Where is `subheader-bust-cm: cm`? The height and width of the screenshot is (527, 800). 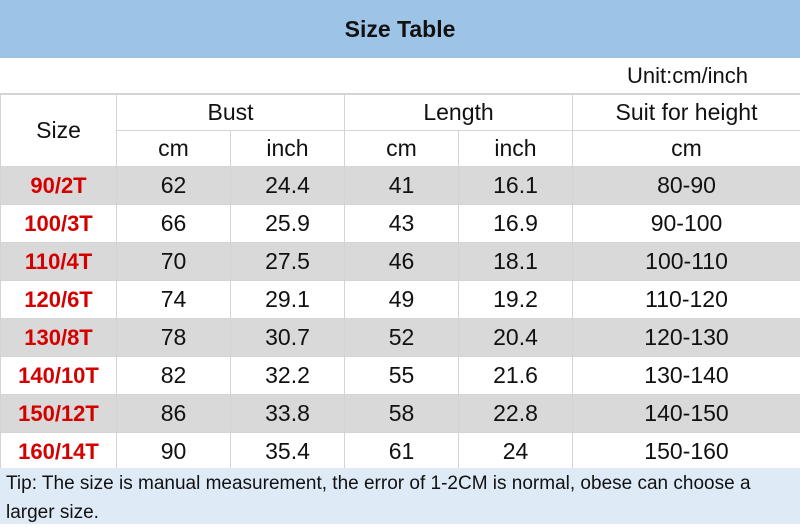
subheader-bust-cm: cm is located at coordinates (174, 149).